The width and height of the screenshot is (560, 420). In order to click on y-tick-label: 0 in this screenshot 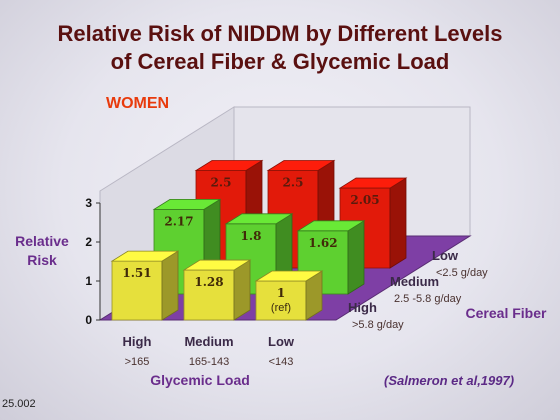, I will do `click(88, 320)`.